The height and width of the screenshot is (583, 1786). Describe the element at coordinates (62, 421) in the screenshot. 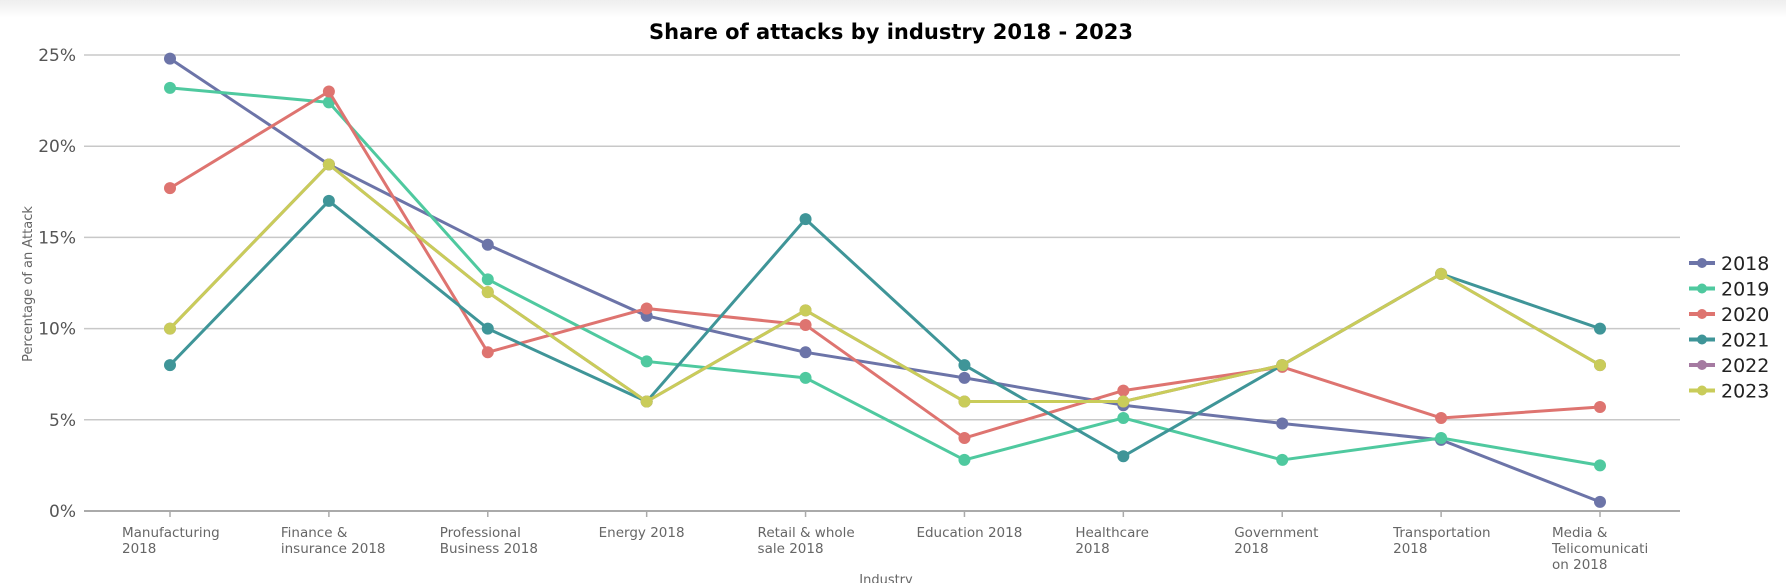

I see `y-tick-label: 5%` at that location.